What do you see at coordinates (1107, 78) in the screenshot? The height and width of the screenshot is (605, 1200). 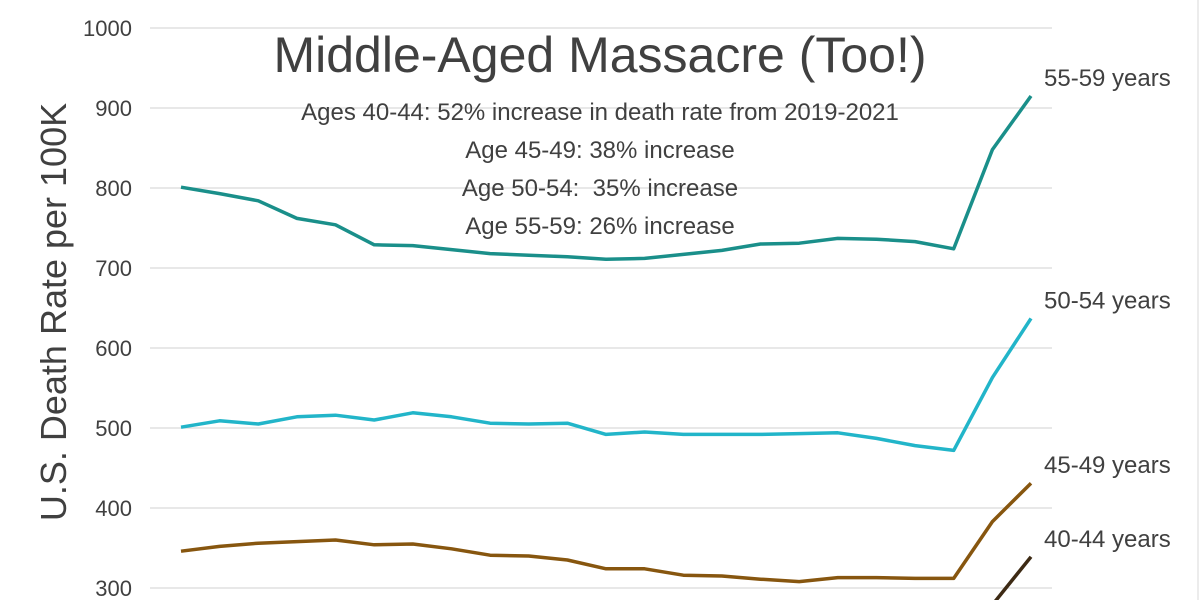 I see `series-label: 55-59 years` at bounding box center [1107, 78].